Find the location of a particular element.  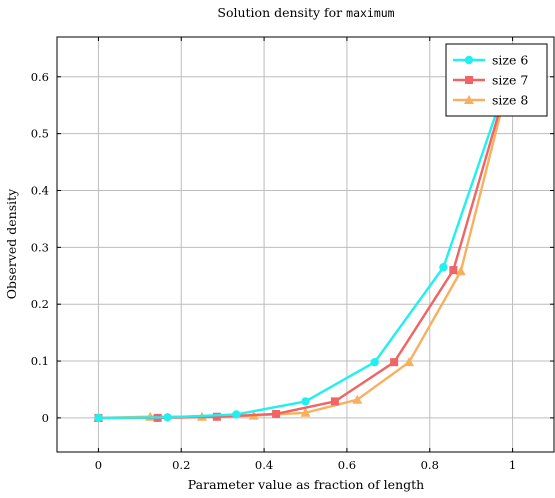

y-tick-label: 0.4 is located at coordinates (40, 190).